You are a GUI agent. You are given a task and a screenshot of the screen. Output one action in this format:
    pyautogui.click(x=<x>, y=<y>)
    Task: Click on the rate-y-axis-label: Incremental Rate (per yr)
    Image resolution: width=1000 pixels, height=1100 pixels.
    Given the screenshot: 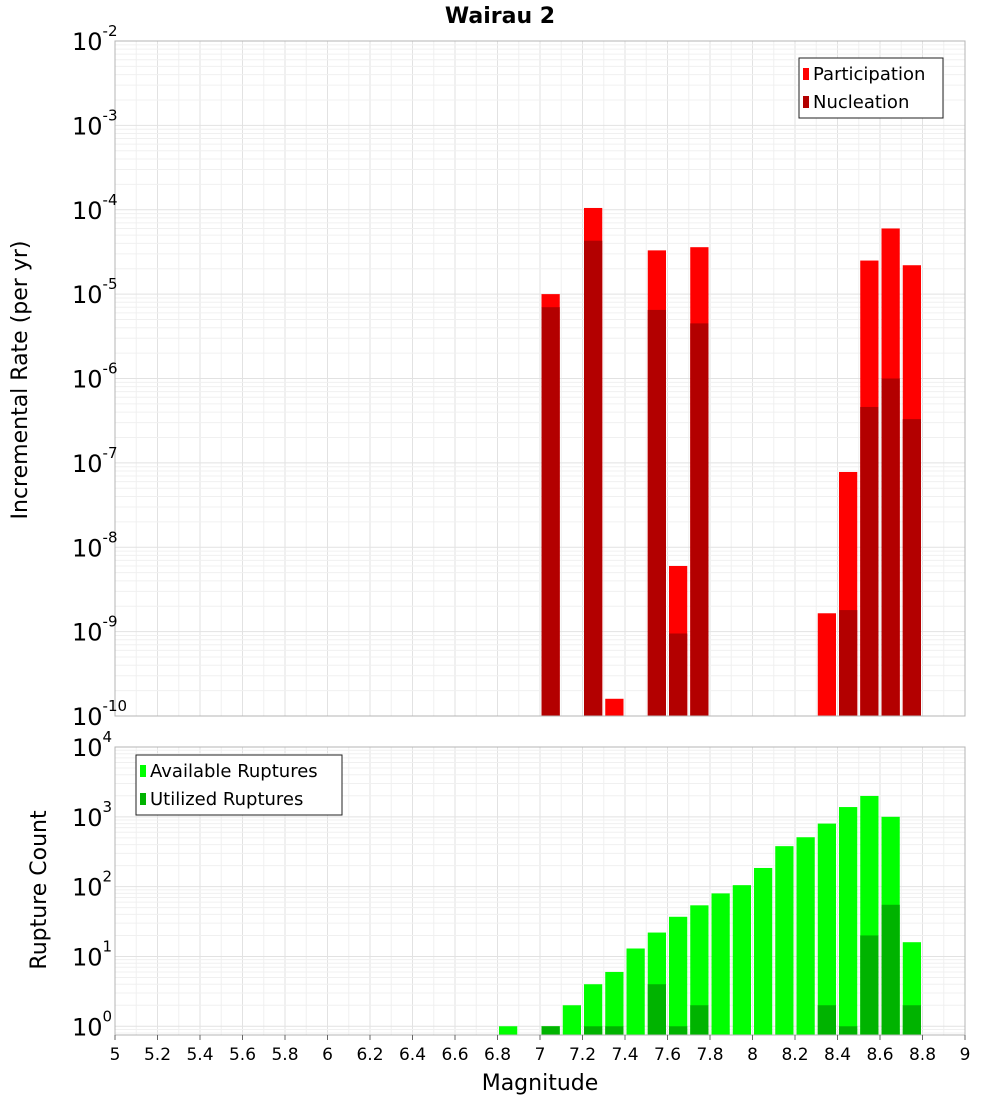 What is the action you would take?
    pyautogui.click(x=20, y=380)
    